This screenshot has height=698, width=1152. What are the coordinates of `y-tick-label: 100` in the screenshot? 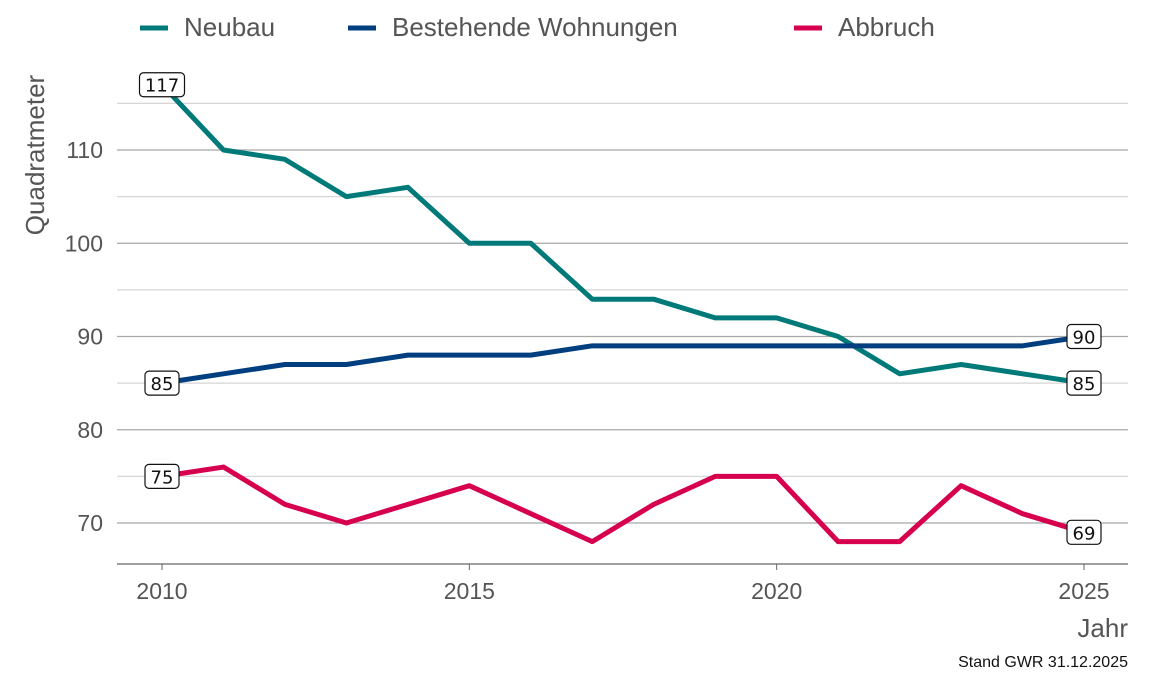 It's located at (84, 243).